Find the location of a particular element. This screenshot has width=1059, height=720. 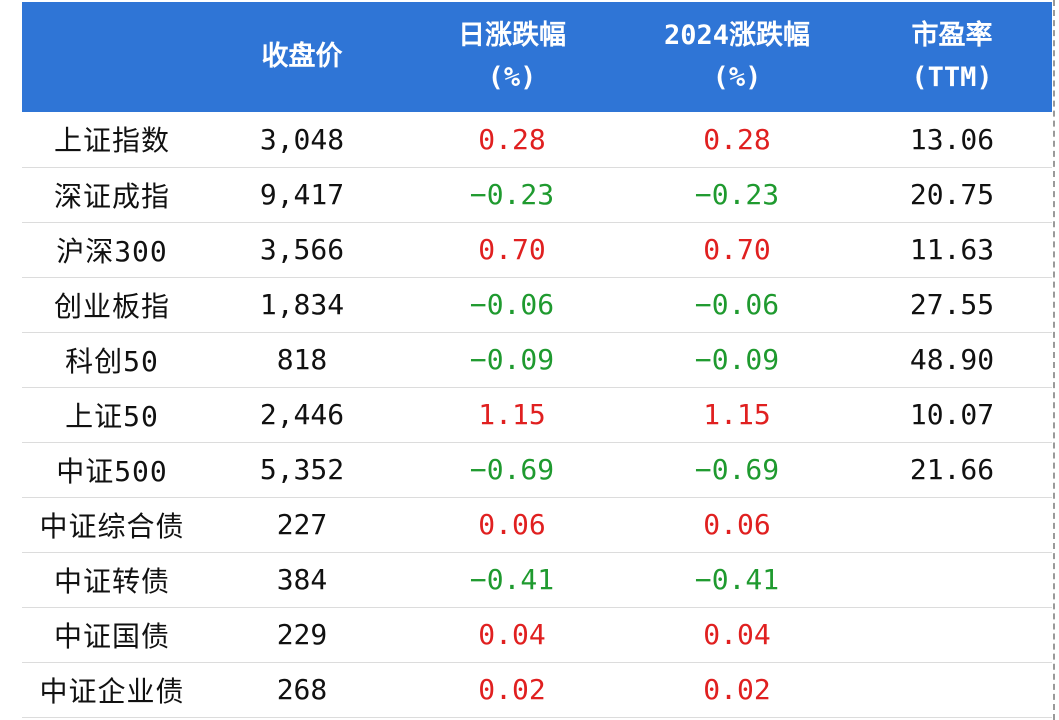

index-name-cell: 深证成指 is located at coordinates (111, 196).